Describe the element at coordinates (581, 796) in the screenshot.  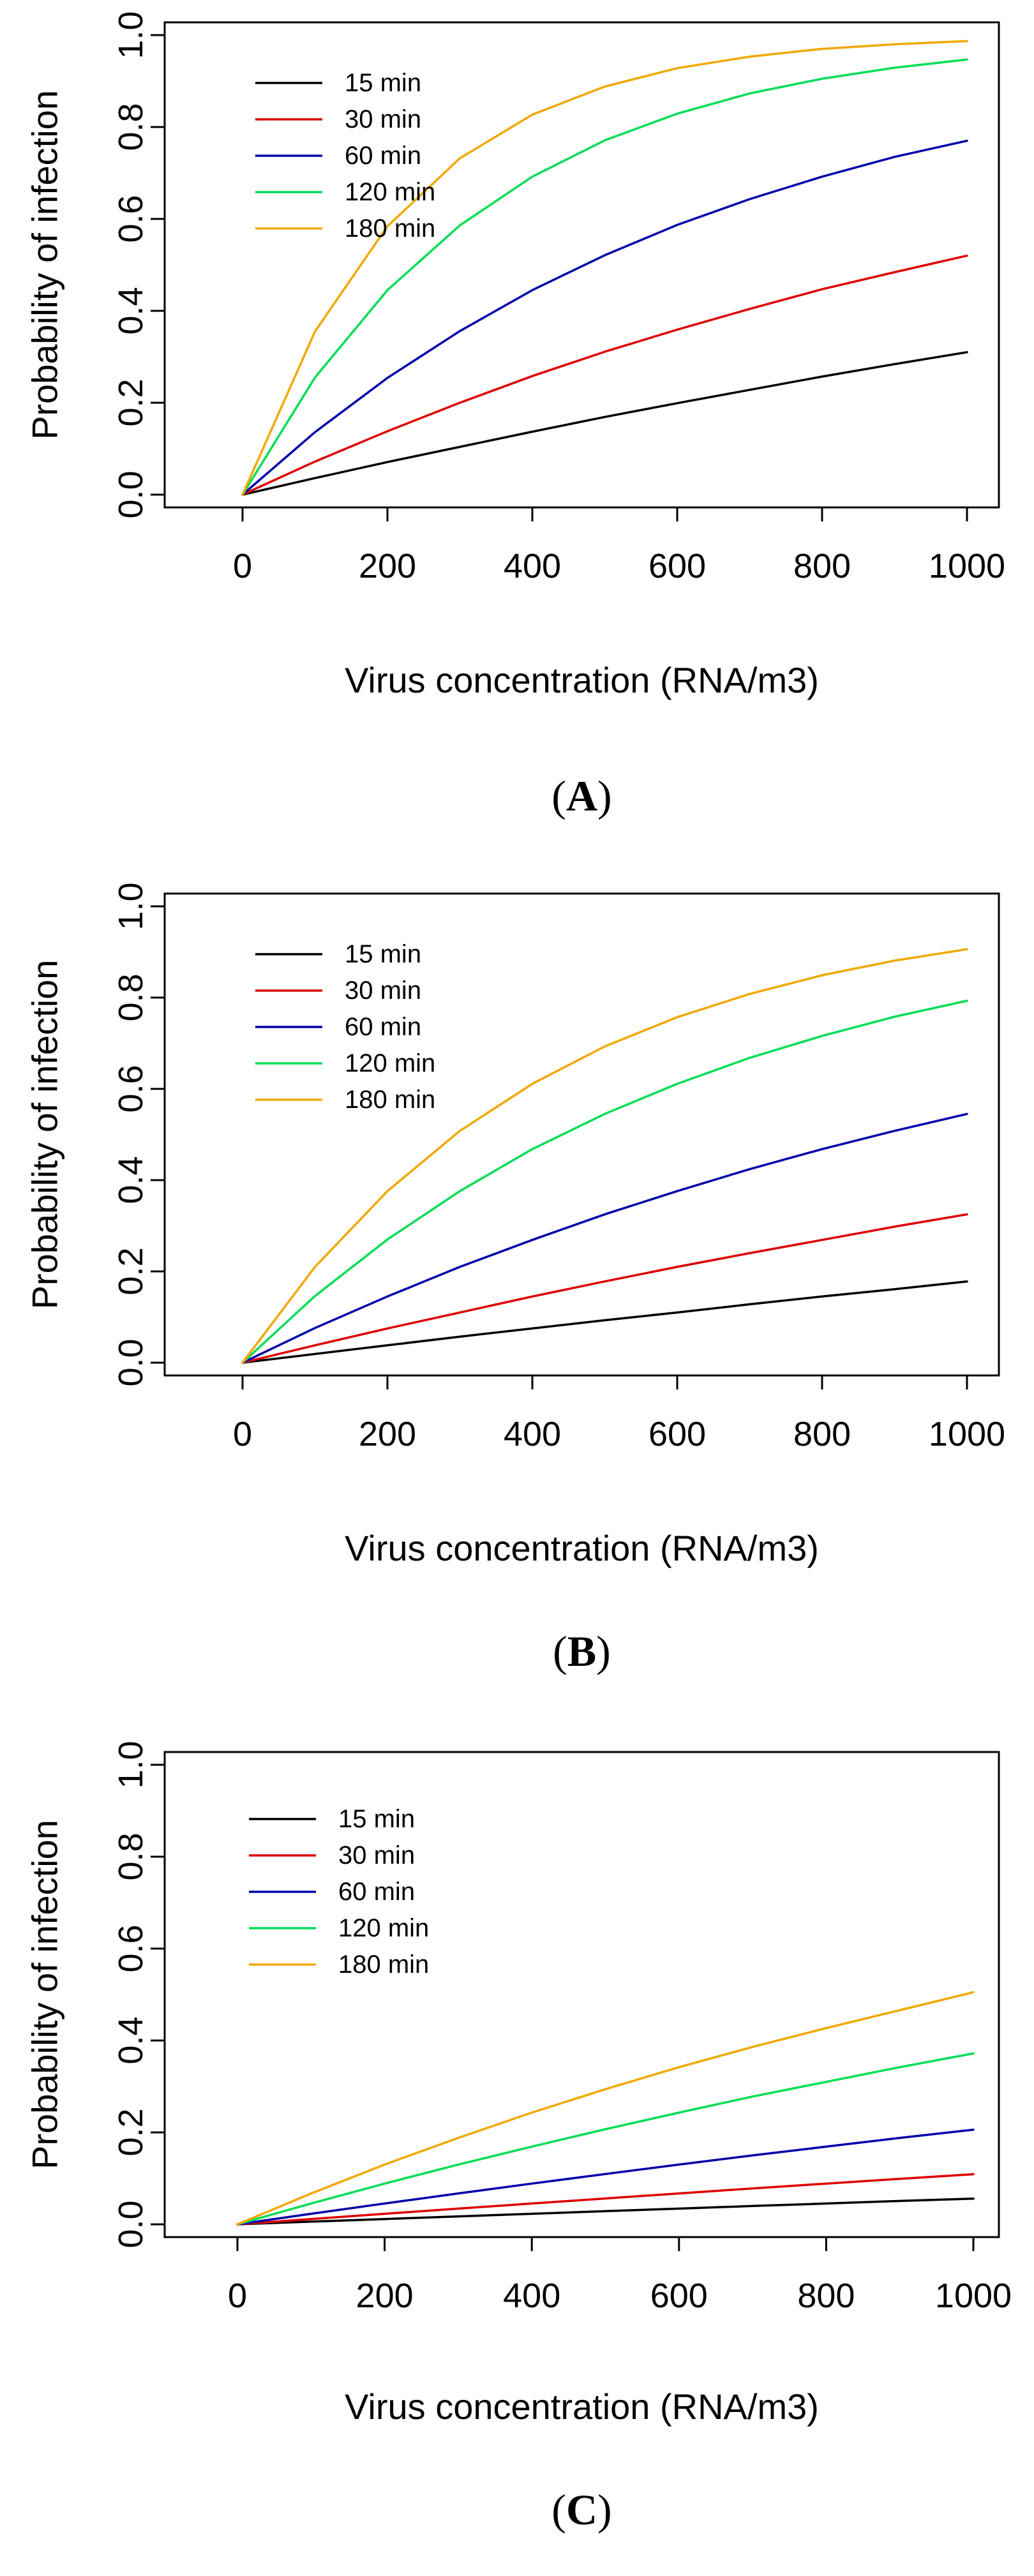
I see `panel-label-a: (A)` at that location.